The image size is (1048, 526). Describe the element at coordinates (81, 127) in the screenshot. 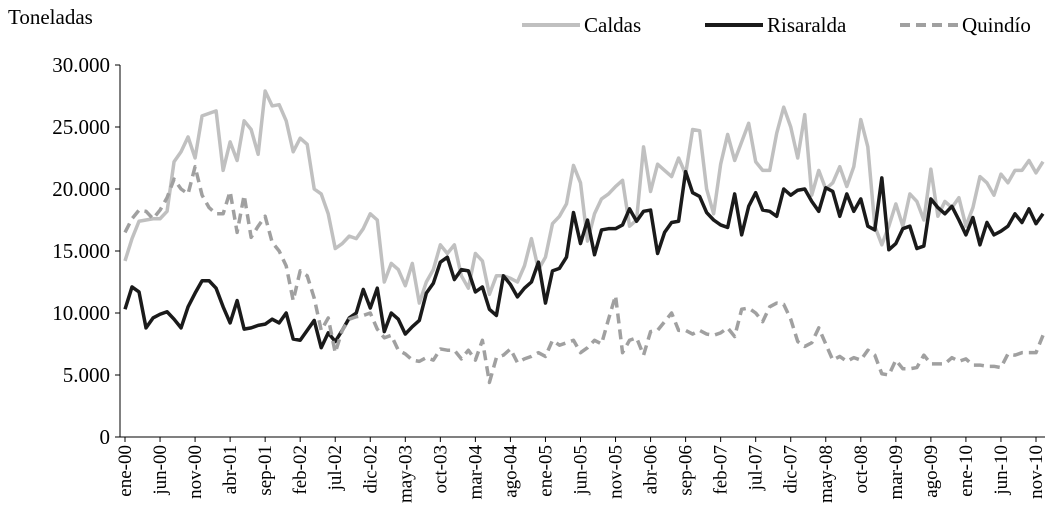

I see `y-tick-label: 25.000` at that location.